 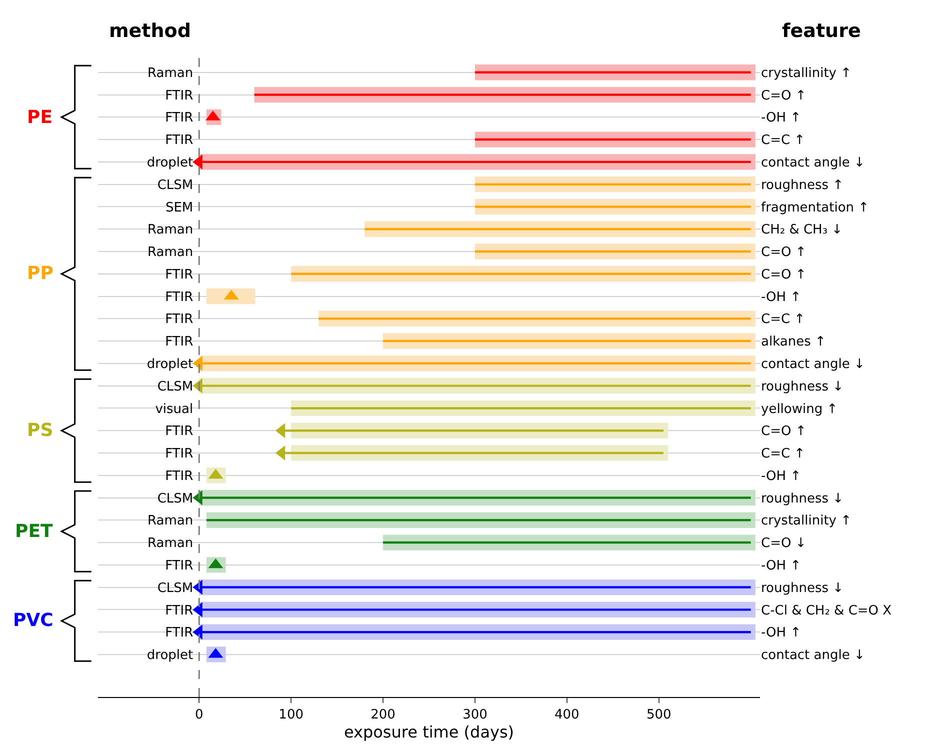 I want to click on y2-tick-label: C-Cl & CH₂ & C=O X, so click(x=826, y=610).